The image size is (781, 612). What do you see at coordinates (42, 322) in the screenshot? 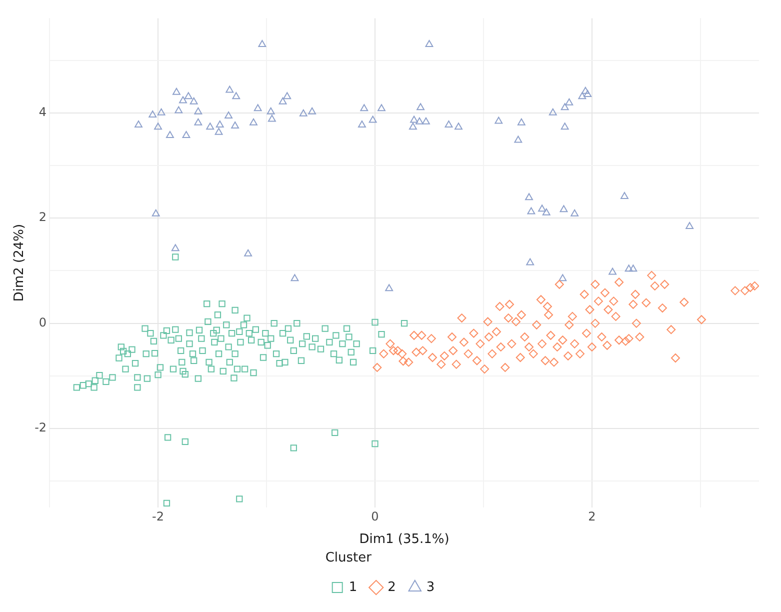
I see `y-tick-label: 0` at bounding box center [42, 322].